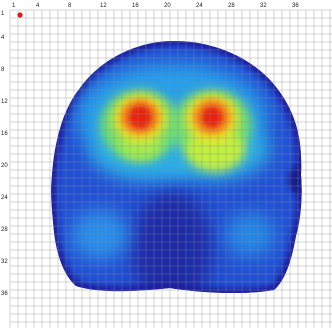  I want to click on x-tick-label: 32, so click(263, 6).